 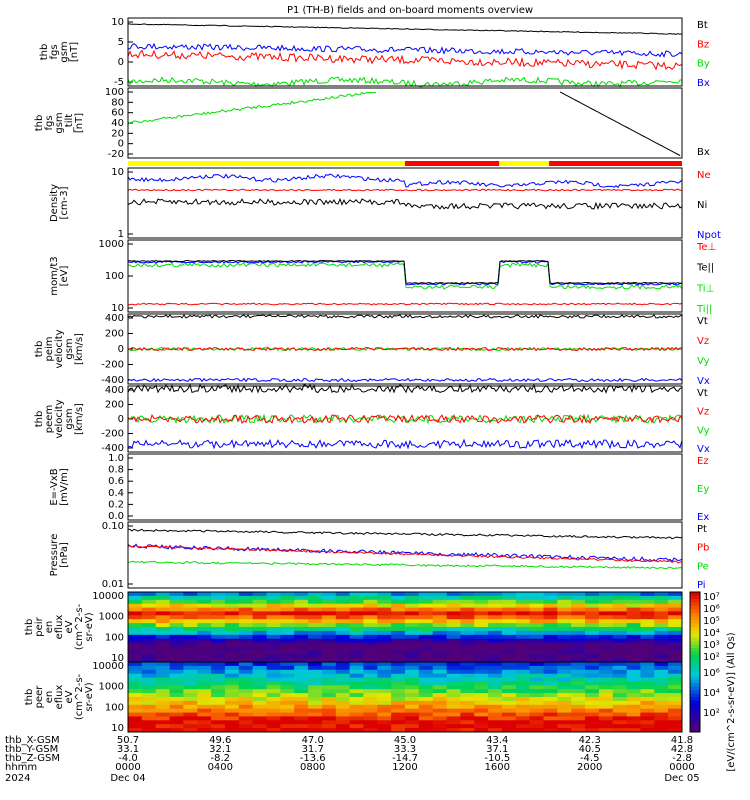 I want to click on x-axis-value: -4.0, so click(x=128, y=758).